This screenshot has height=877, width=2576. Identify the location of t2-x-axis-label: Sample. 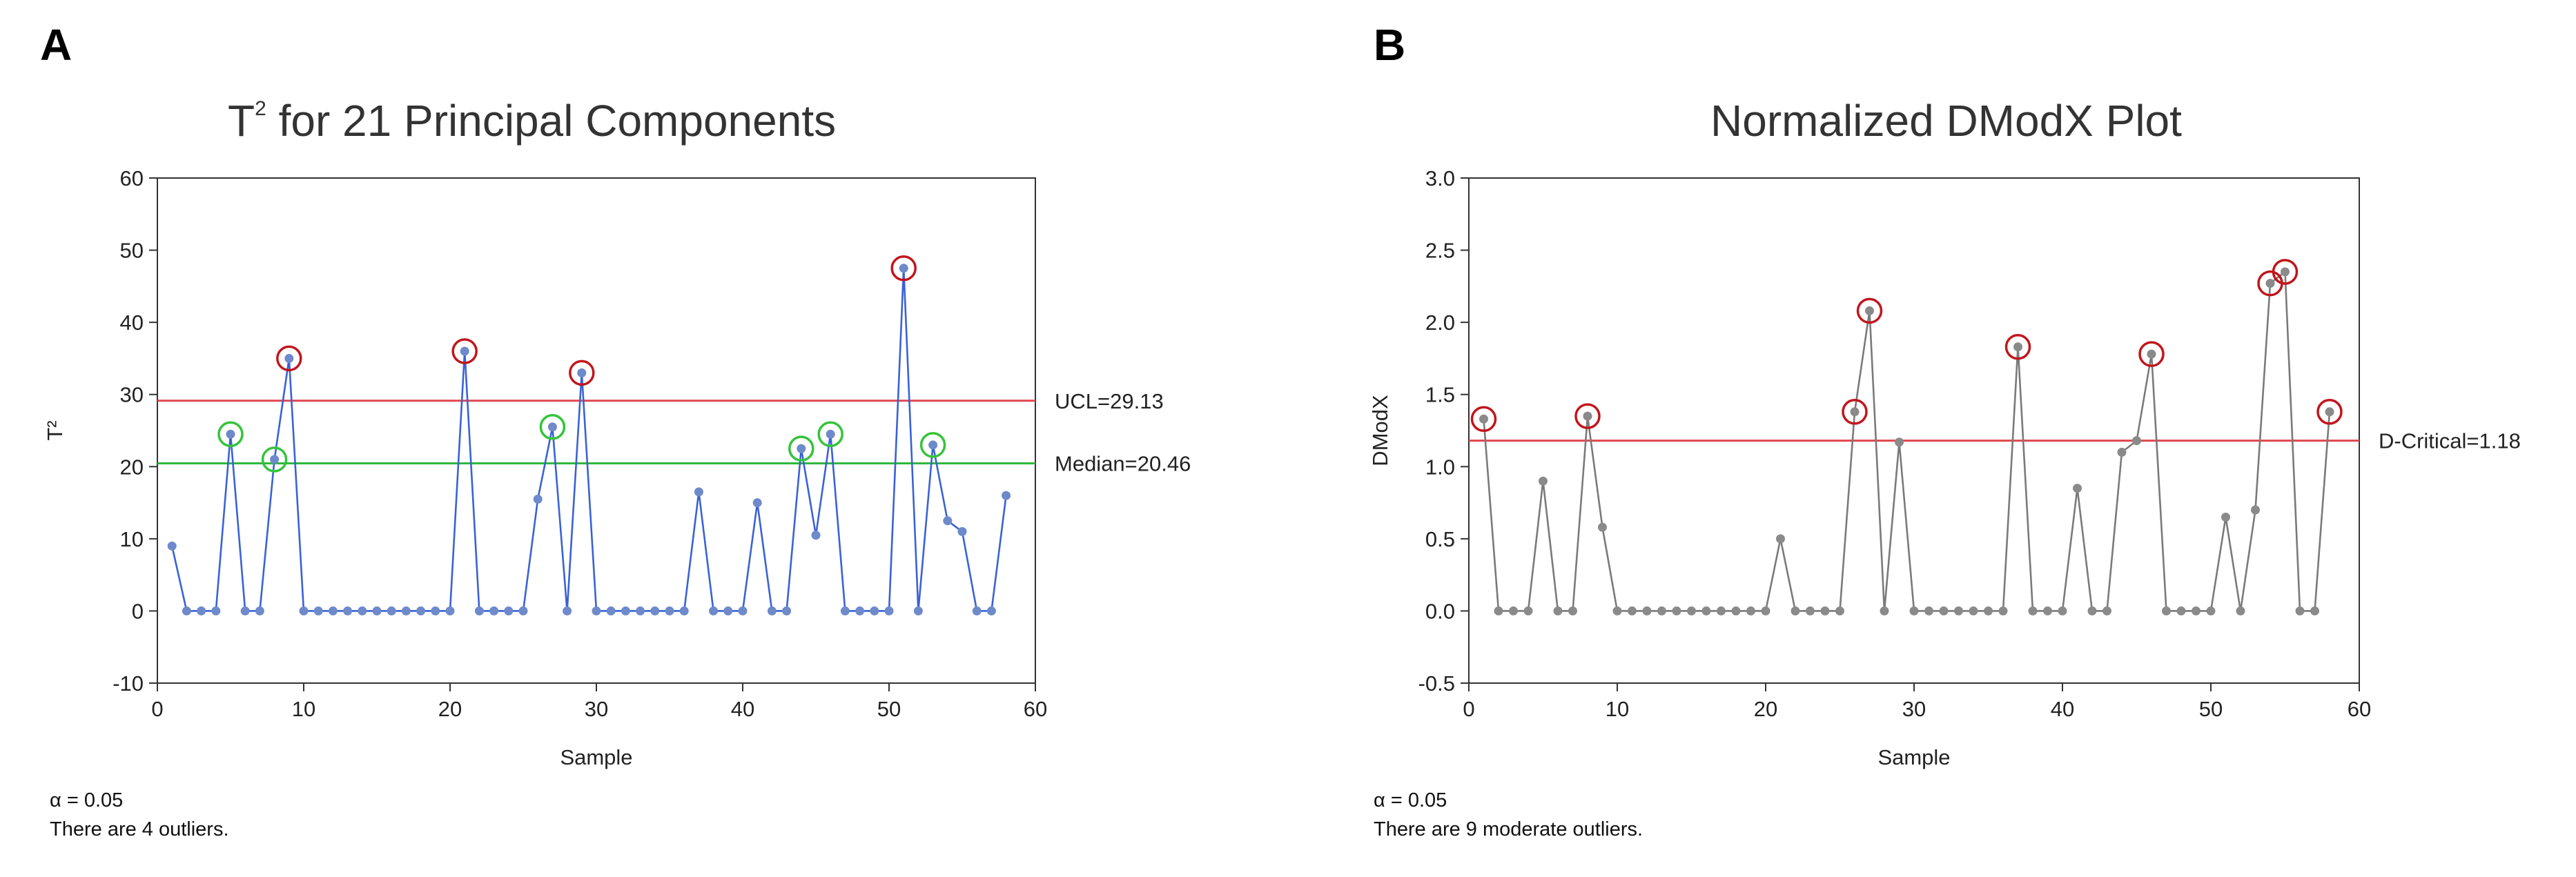
(596, 757).